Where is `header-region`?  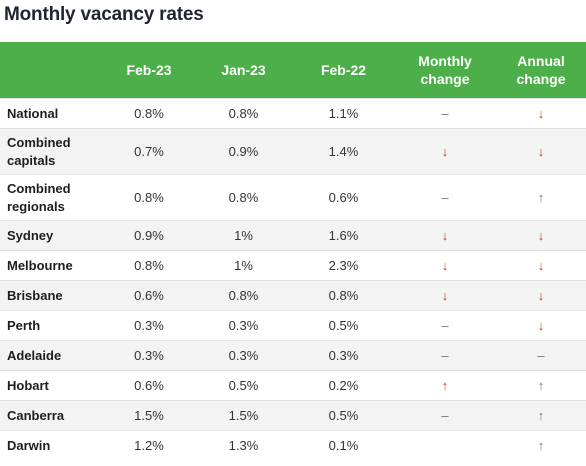
header-region is located at coordinates (52, 70).